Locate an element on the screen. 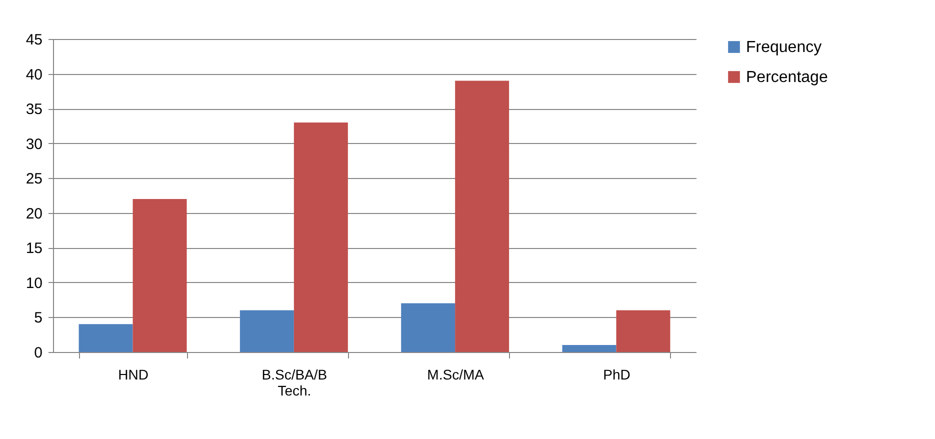 This screenshot has width=935, height=439. legend-label: Percentage is located at coordinates (787, 77).